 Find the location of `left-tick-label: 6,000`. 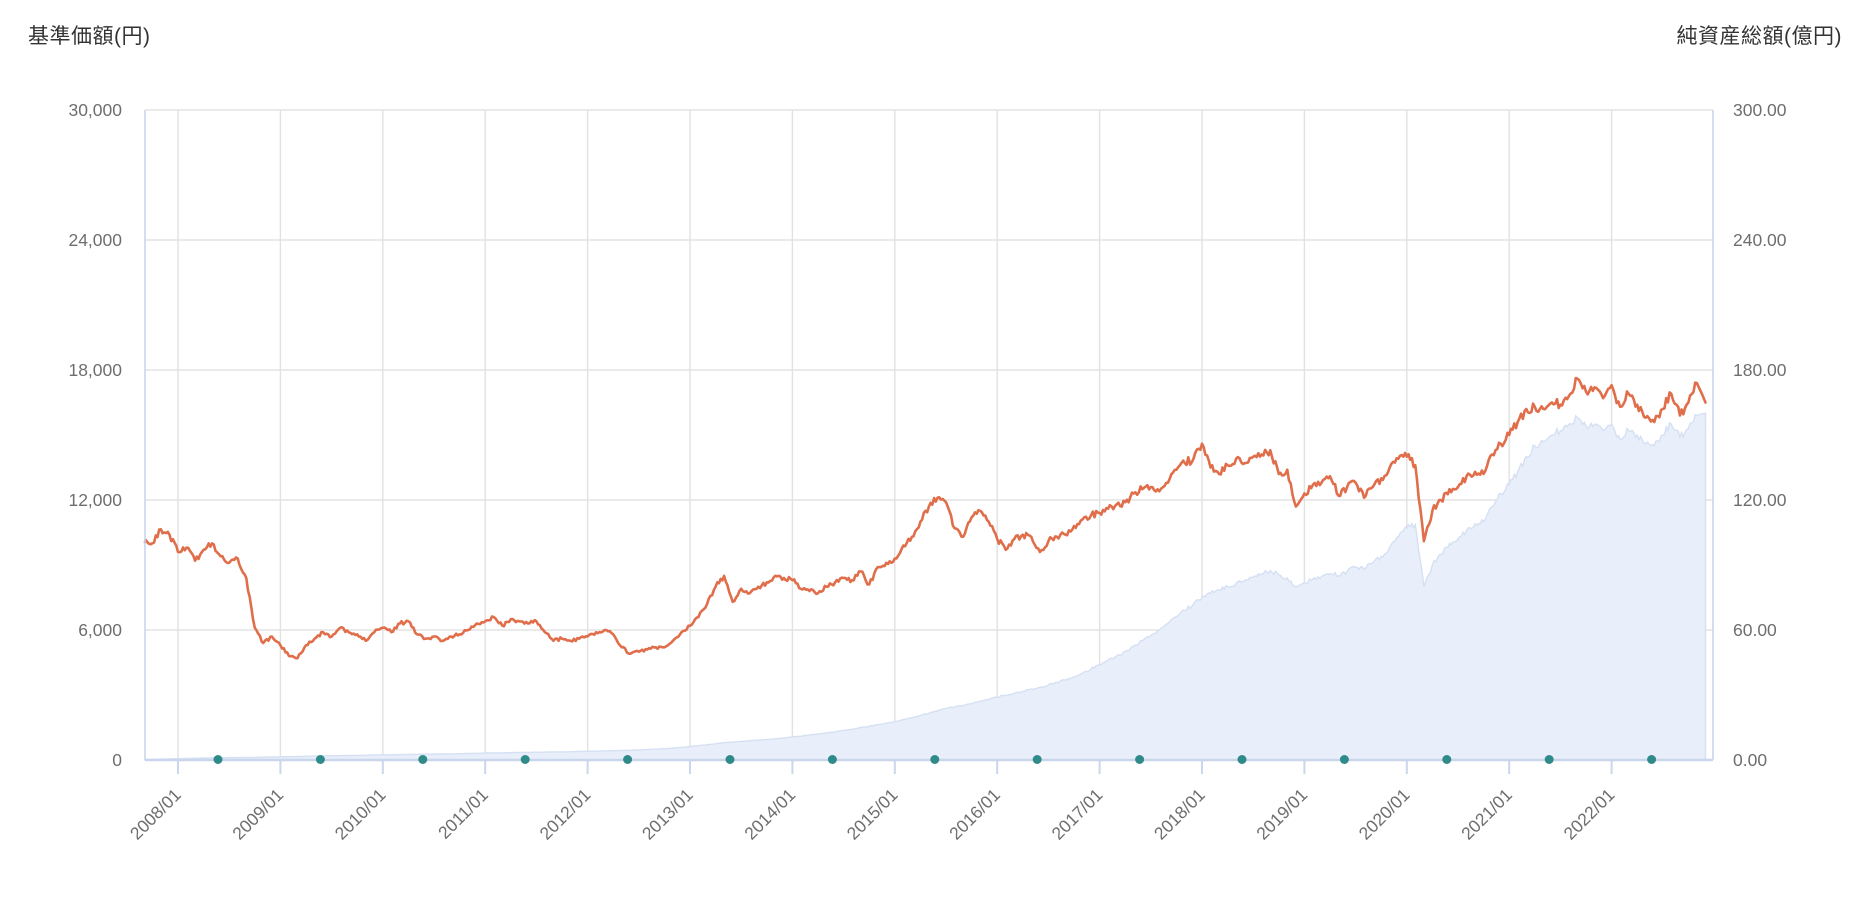

left-tick-label: 6,000 is located at coordinates (100, 630).